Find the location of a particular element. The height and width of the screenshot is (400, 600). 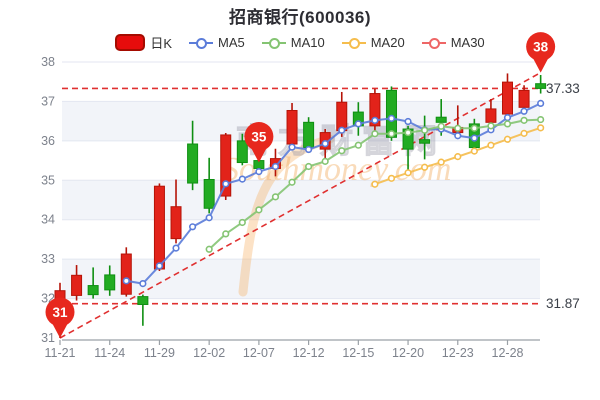

legend-item-日k: 日K is located at coordinates (143, 42).